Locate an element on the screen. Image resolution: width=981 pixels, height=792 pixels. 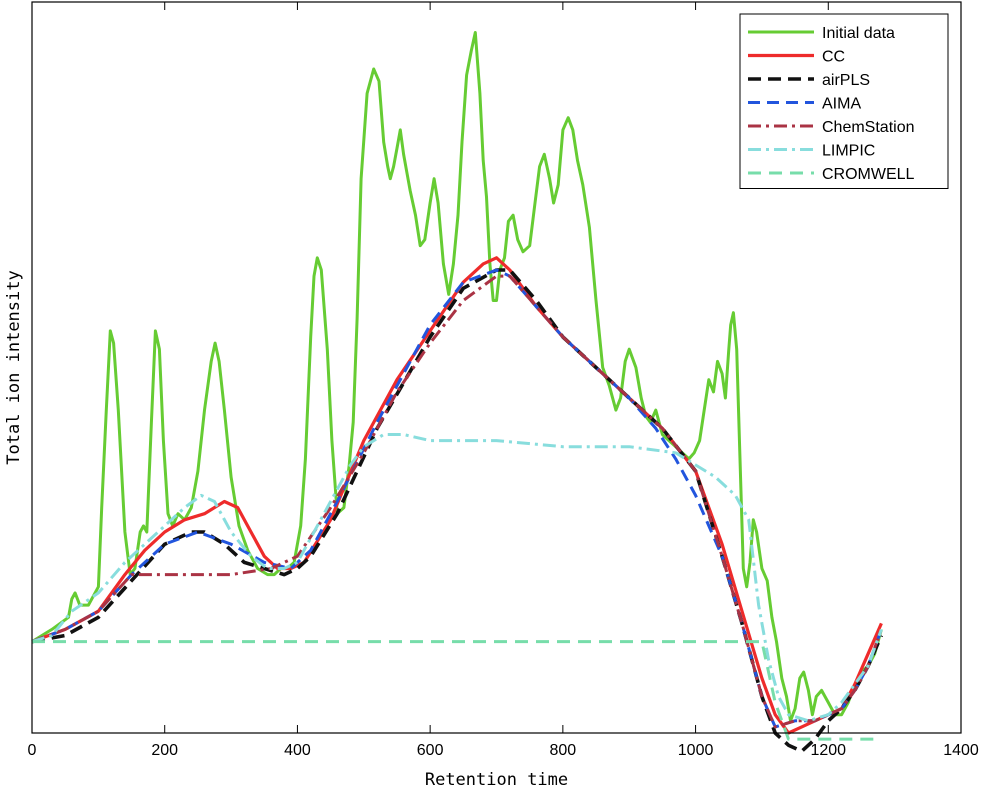
x-tick-label: 800 is located at coordinates (563, 750).